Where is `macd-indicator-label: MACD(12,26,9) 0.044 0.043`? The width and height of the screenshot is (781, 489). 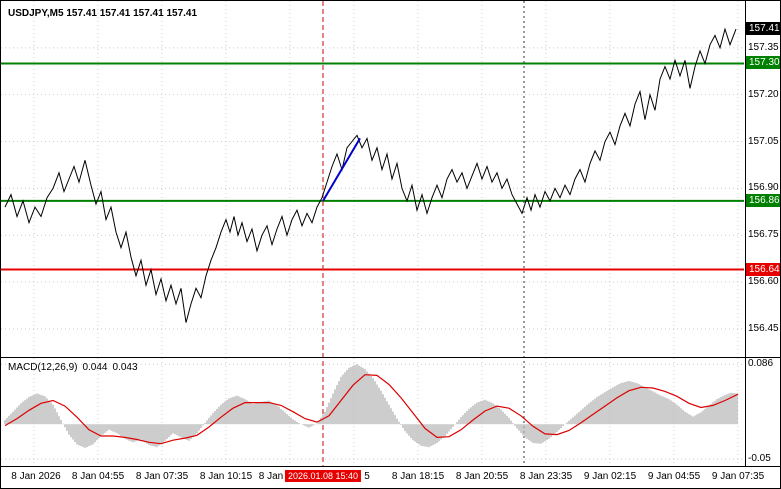 macd-indicator-label: MACD(12,26,9) 0.044 0.043 is located at coordinates (75, 367).